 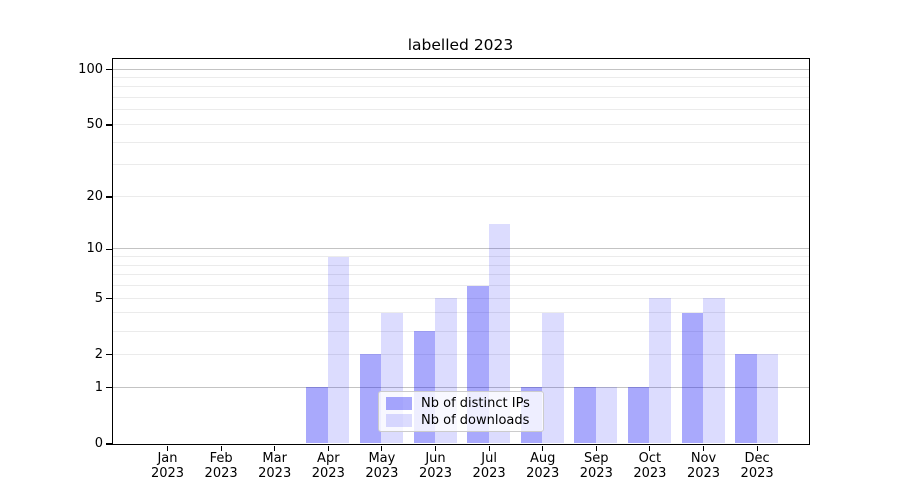 I want to click on x-tick-label: Aug 2023, so click(x=543, y=466).